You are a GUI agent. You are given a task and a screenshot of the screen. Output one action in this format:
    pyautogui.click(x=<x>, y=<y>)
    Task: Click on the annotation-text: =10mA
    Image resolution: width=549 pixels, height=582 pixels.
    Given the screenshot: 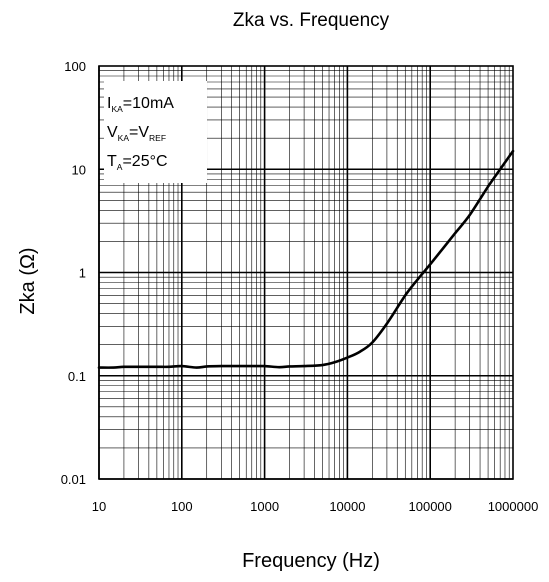 What is the action you would take?
    pyautogui.click(x=148, y=103)
    